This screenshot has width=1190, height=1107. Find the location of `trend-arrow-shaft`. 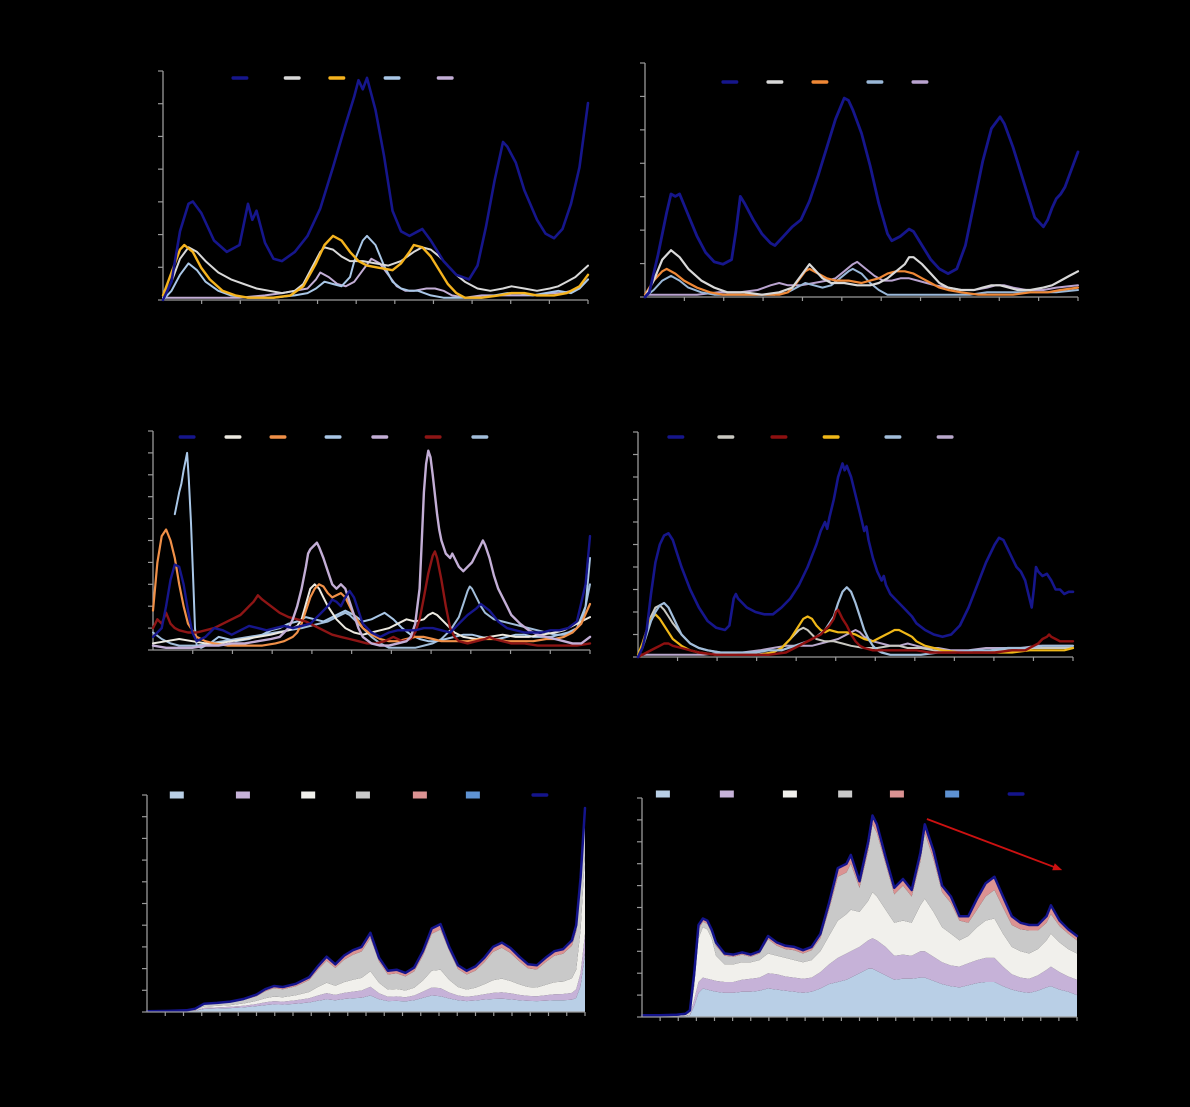

trend-arrow-shaft is located at coordinates (991, 843).